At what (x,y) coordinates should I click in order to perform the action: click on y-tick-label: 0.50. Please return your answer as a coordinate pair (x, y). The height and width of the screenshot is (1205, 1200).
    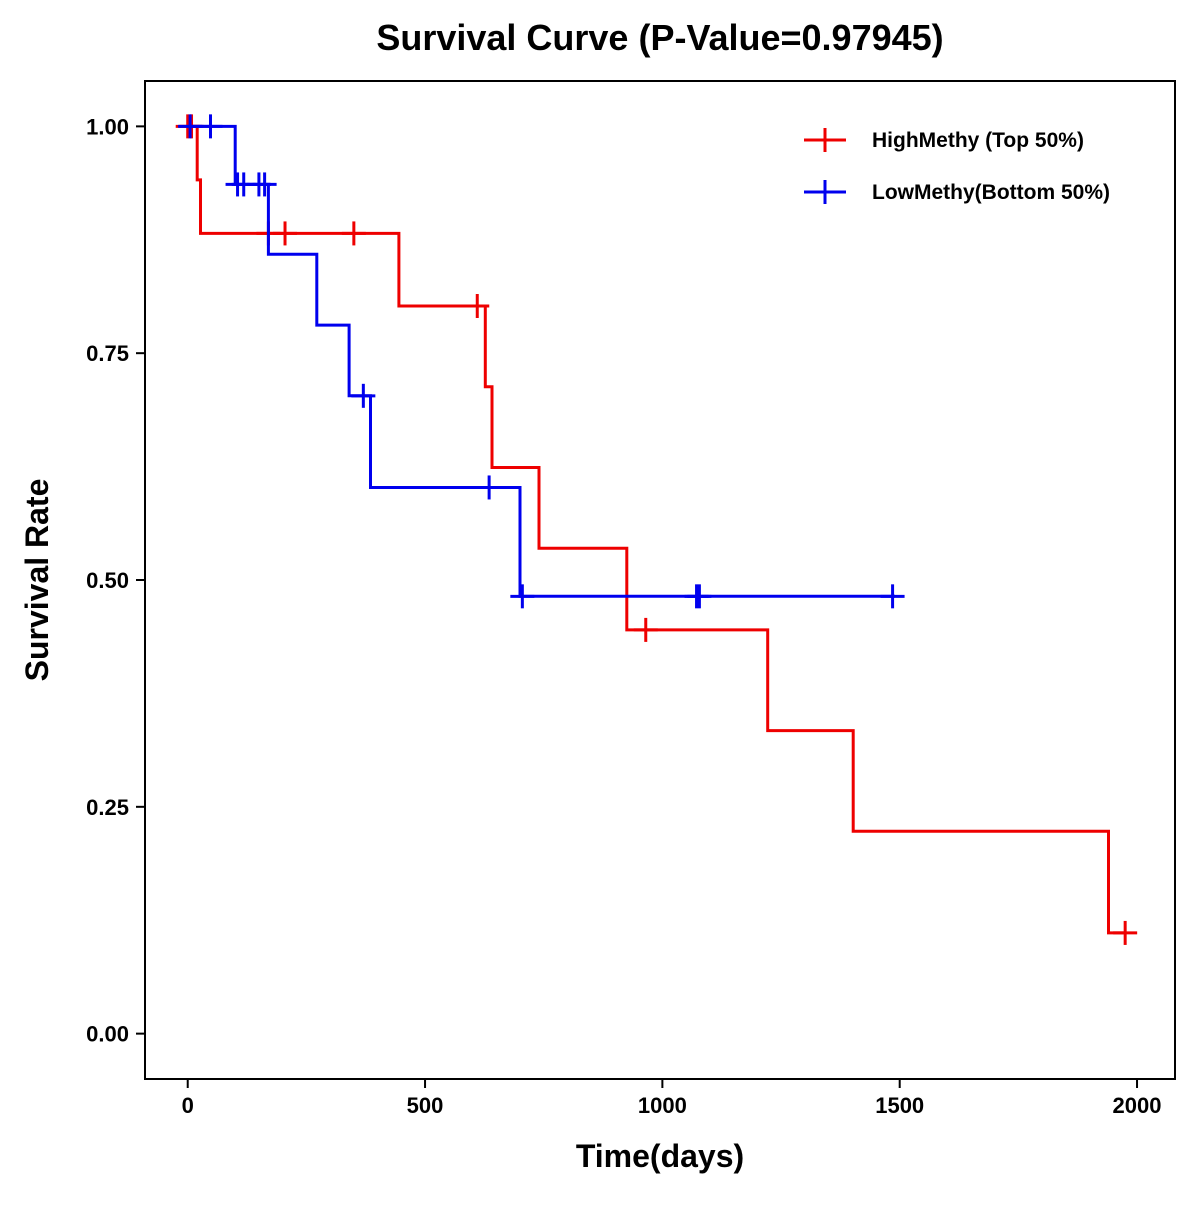
    Looking at the image, I should click on (107, 580).